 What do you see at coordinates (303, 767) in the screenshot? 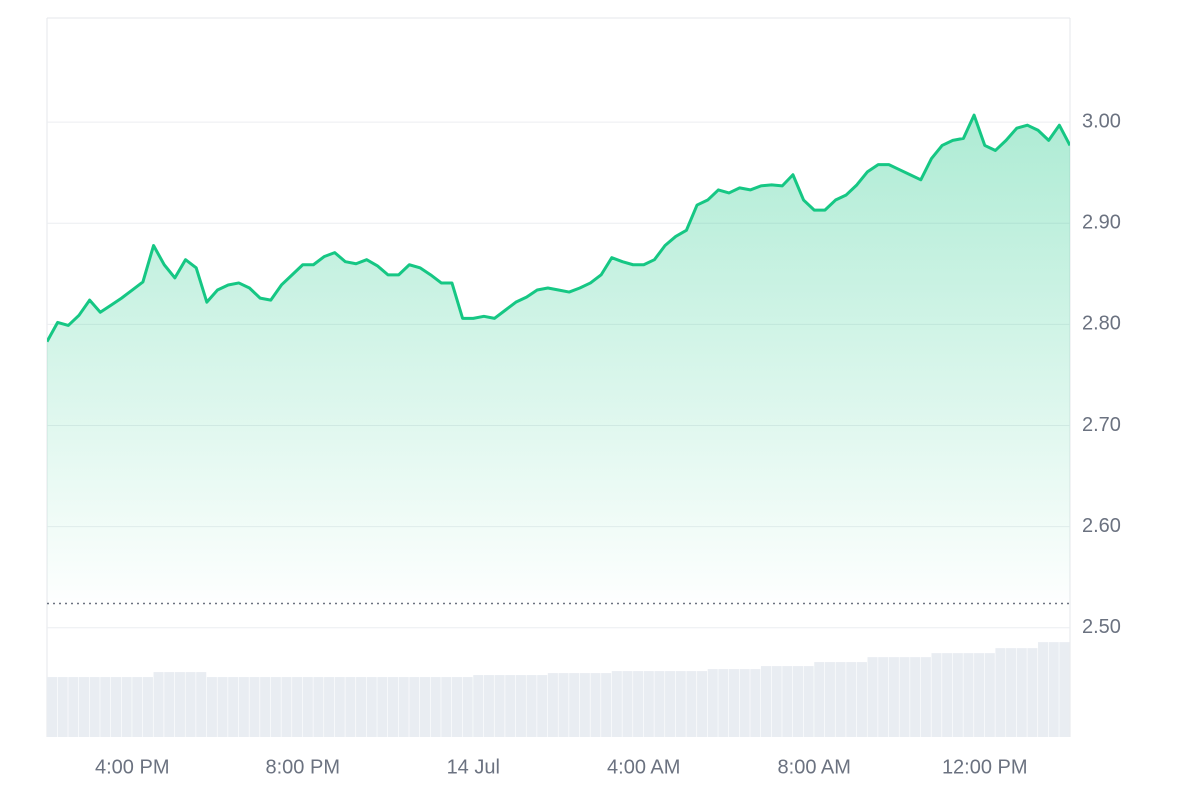
I see `x-tick-label: 8:00 PM` at bounding box center [303, 767].